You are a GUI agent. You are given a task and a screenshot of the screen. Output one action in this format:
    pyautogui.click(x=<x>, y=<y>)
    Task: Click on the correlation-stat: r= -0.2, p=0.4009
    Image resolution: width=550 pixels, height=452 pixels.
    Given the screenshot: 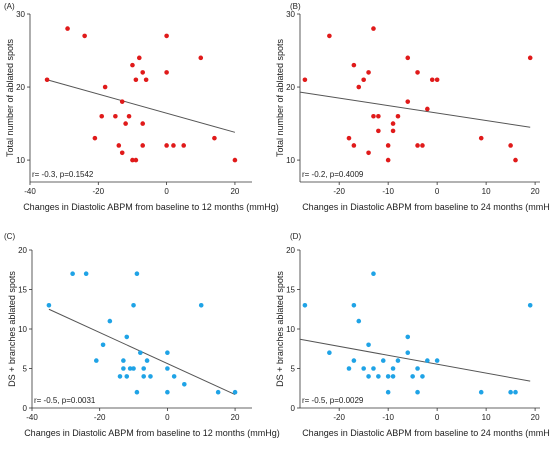 What is the action you would take?
    pyautogui.click(x=333, y=174)
    